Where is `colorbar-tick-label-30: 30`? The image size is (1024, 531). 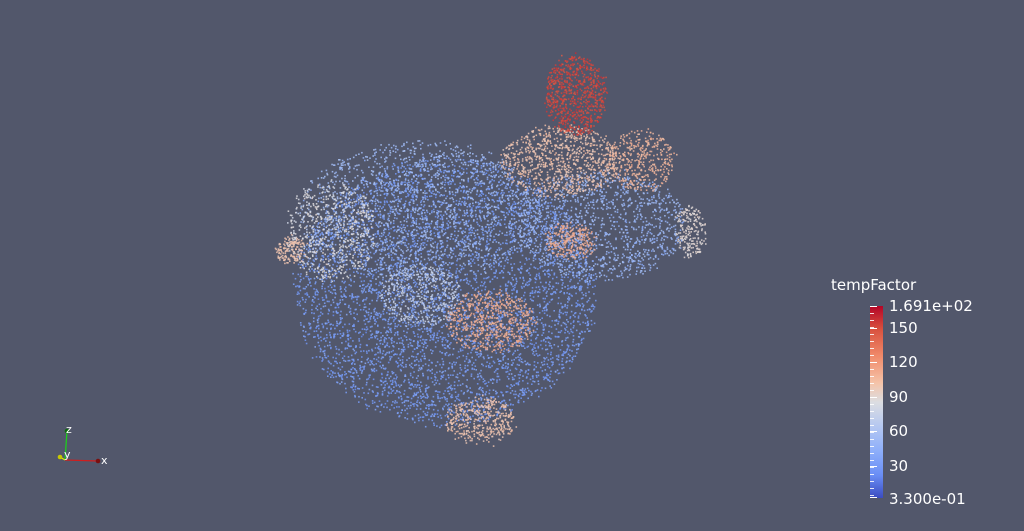 colorbar-tick-label-30: 30 is located at coordinates (899, 466).